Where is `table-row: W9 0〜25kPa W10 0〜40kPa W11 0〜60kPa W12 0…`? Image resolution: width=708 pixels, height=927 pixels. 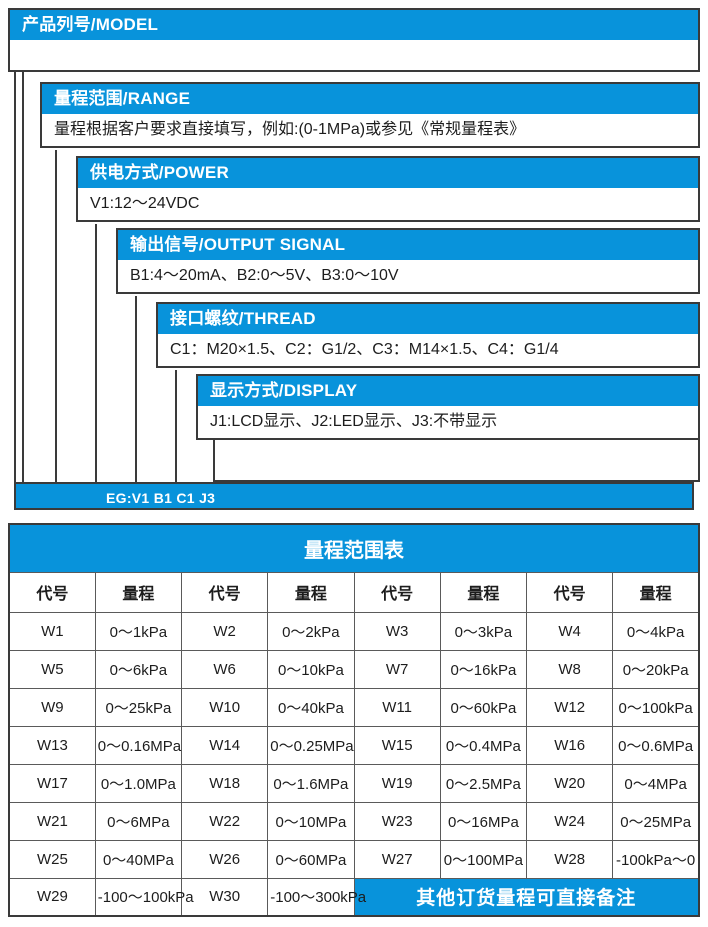 table-row: W9 0〜25kPa W10 0〜40kPa W11 0〜60kPa W12 0… is located at coordinates (354, 707).